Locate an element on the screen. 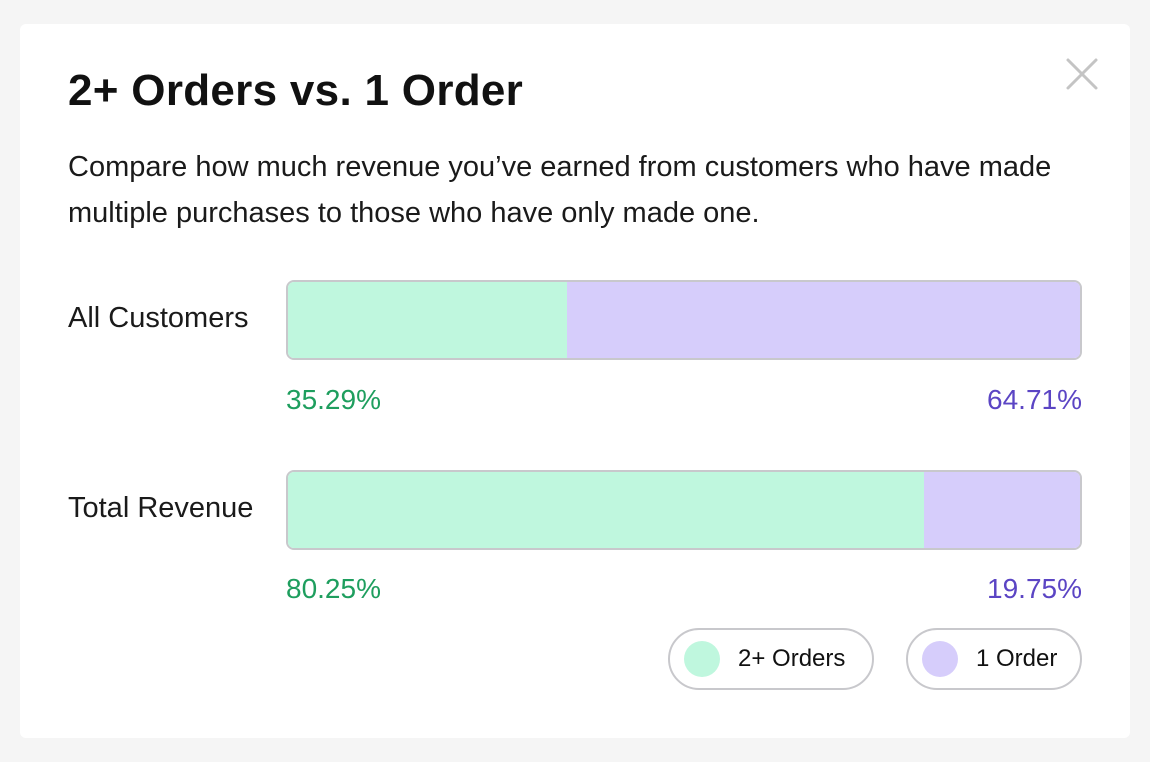  value-label-all-customers-2plus-orders: 35.29% is located at coordinates (333, 399).